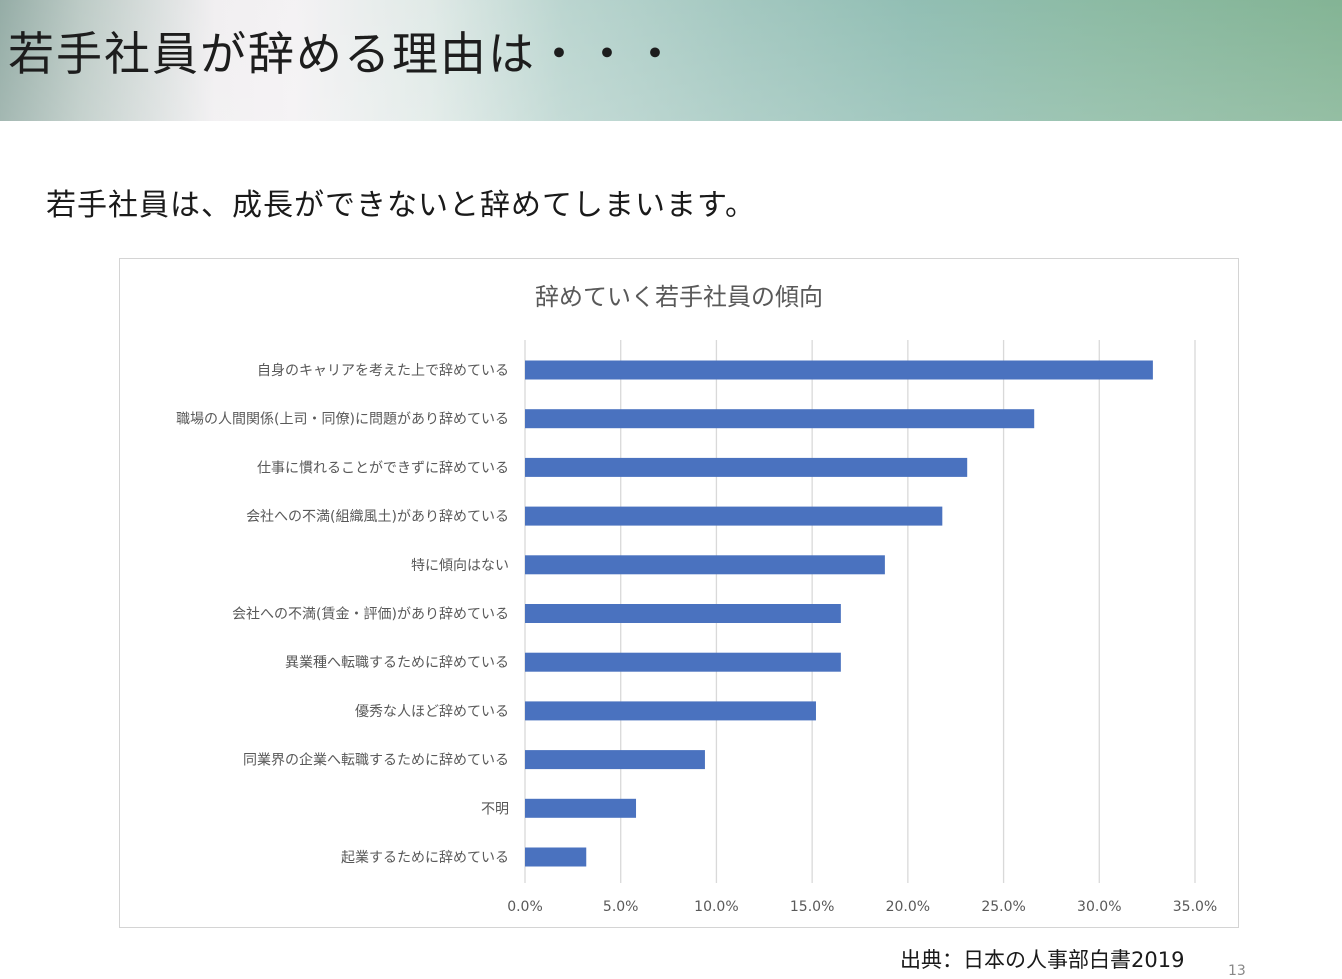  What do you see at coordinates (621, 907) in the screenshot?
I see `x-tick-label: 5.0%` at bounding box center [621, 907].